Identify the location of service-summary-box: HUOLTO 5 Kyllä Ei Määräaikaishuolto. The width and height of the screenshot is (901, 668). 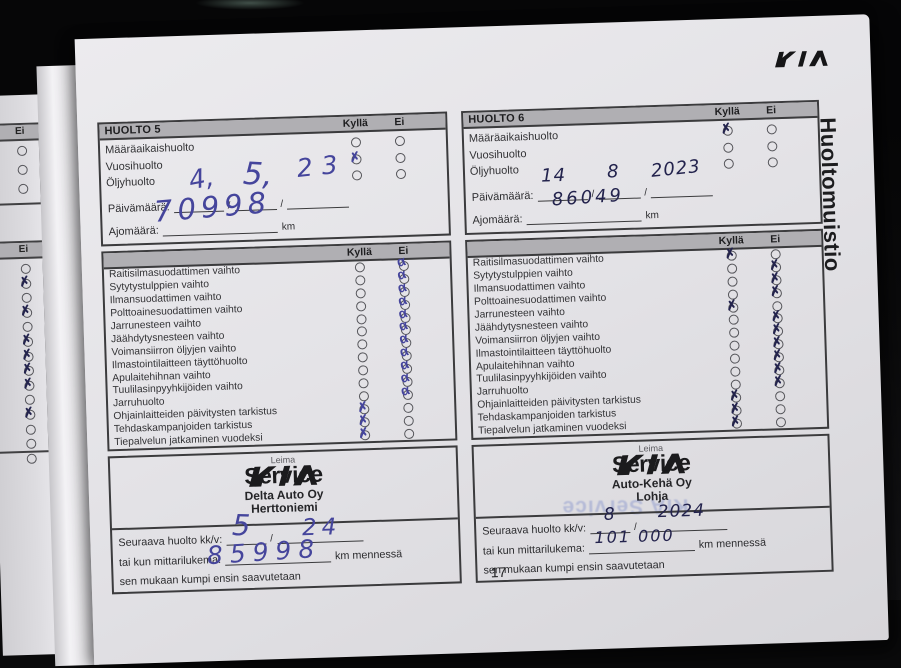
(274, 178).